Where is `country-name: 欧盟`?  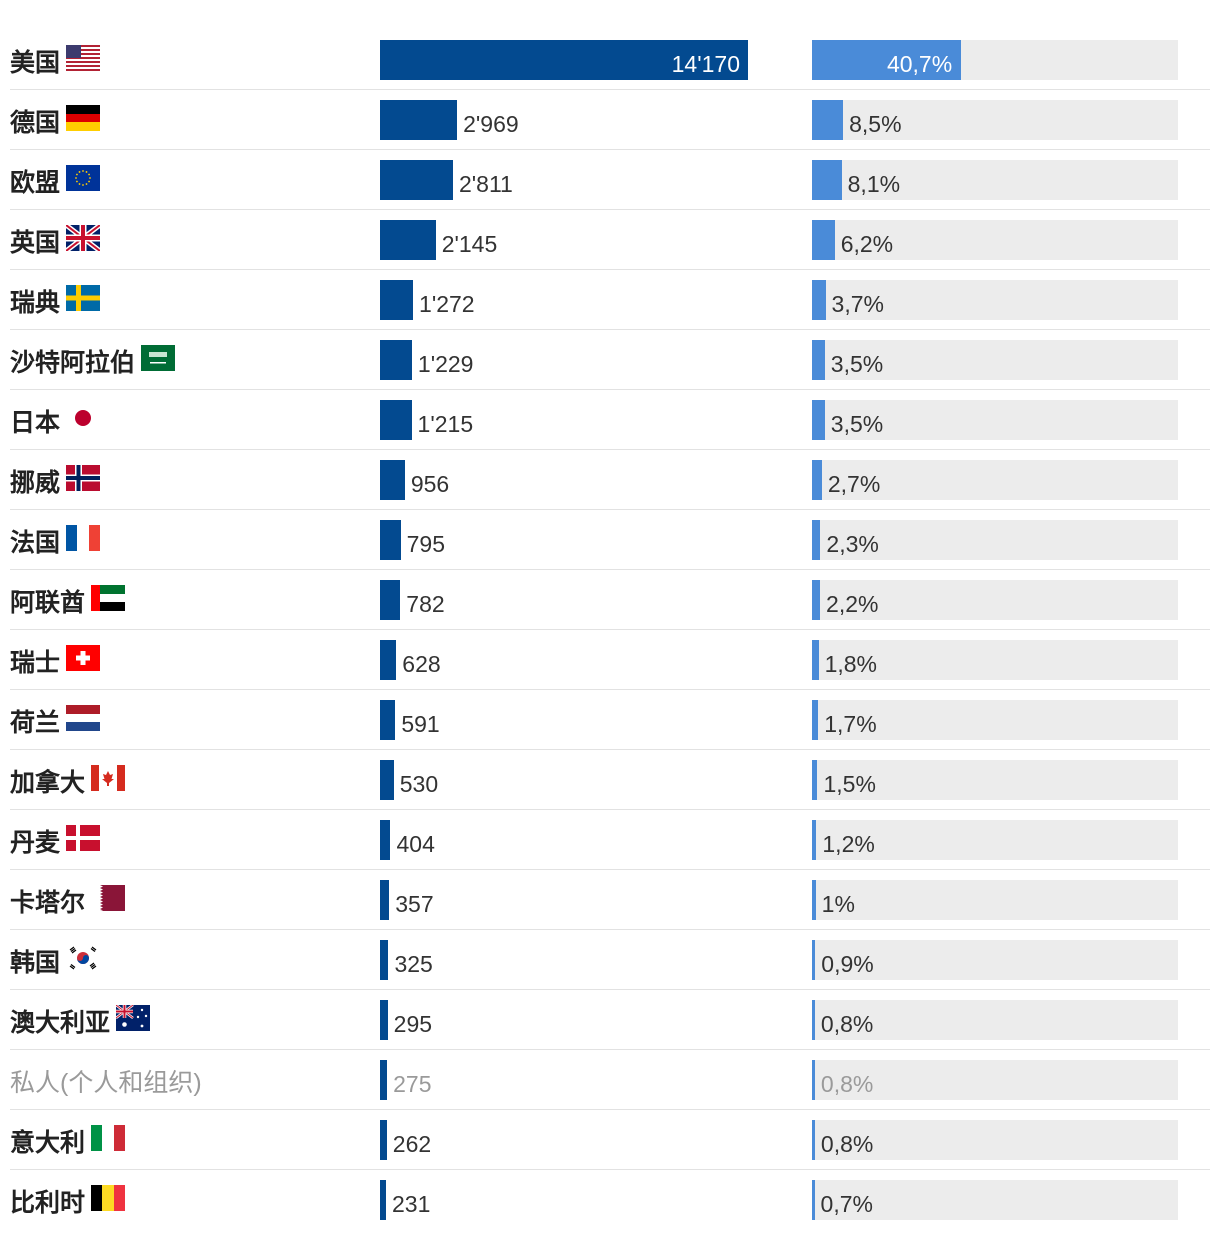
country-name: 欧盟 is located at coordinates (35, 183).